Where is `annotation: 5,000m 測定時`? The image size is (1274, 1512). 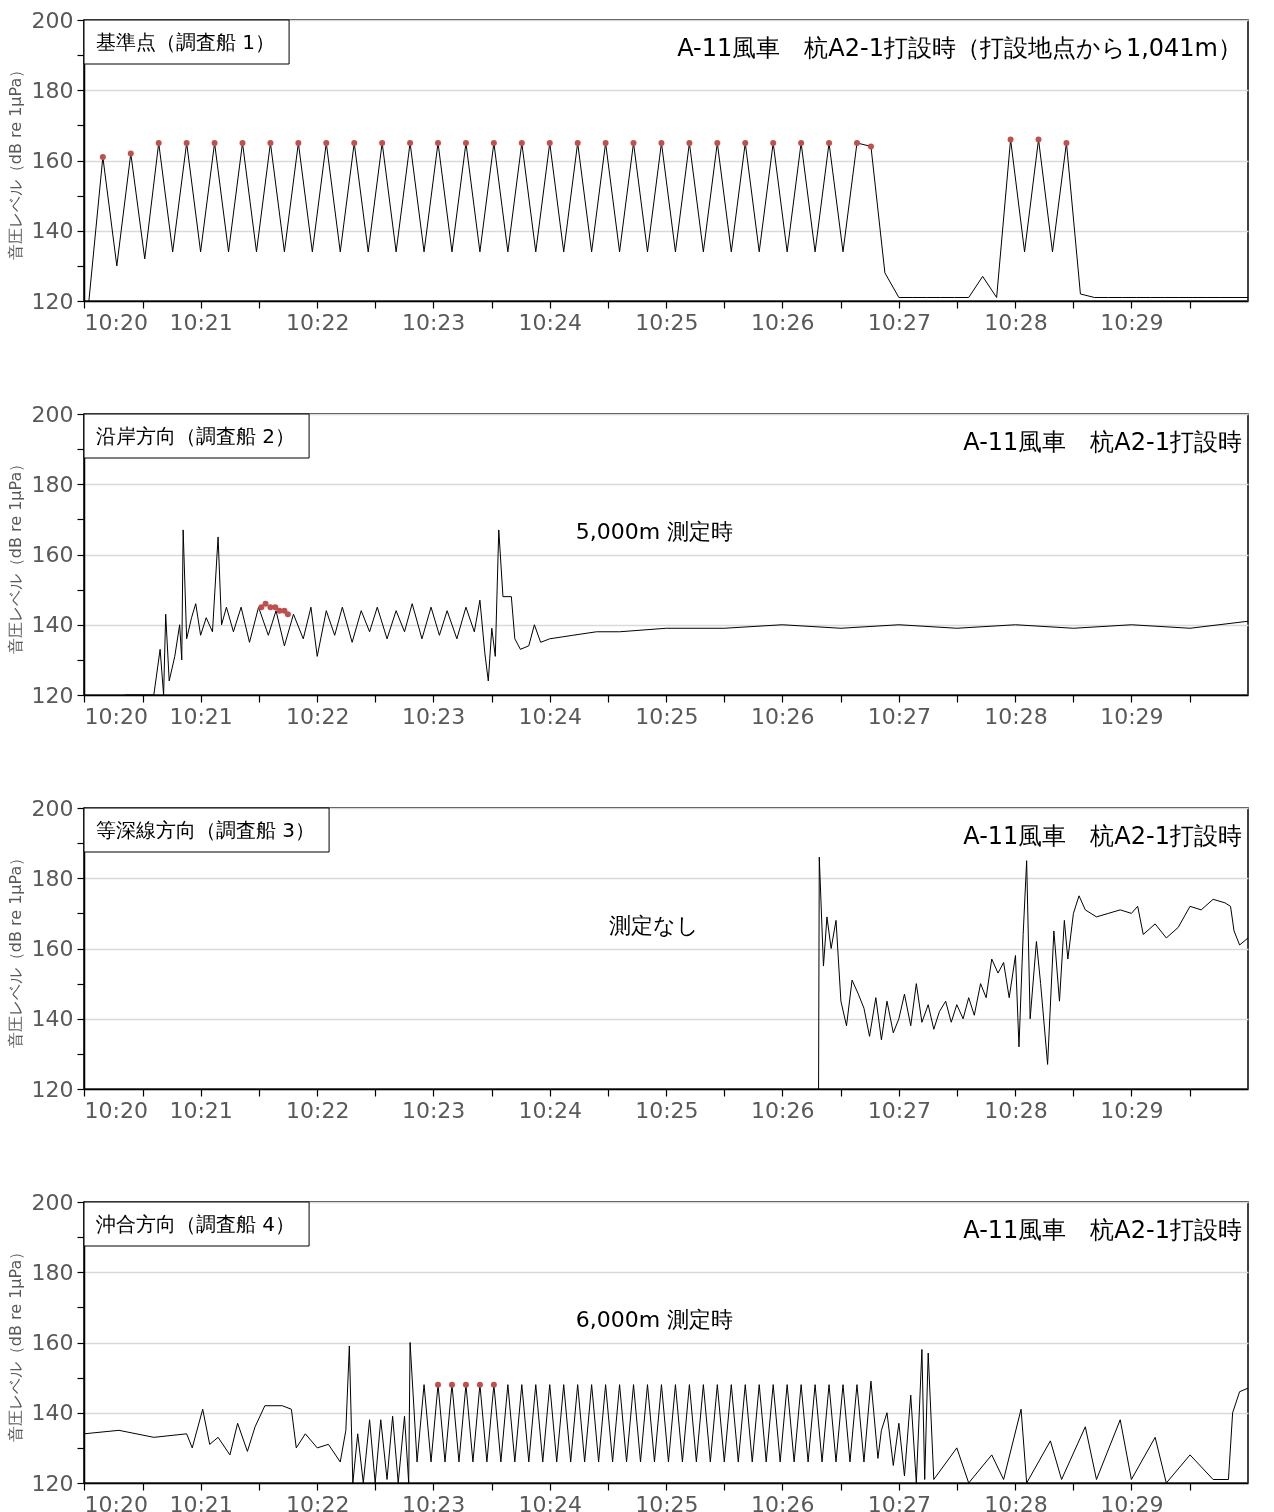 annotation: 5,000m 測定時 is located at coordinates (654, 532).